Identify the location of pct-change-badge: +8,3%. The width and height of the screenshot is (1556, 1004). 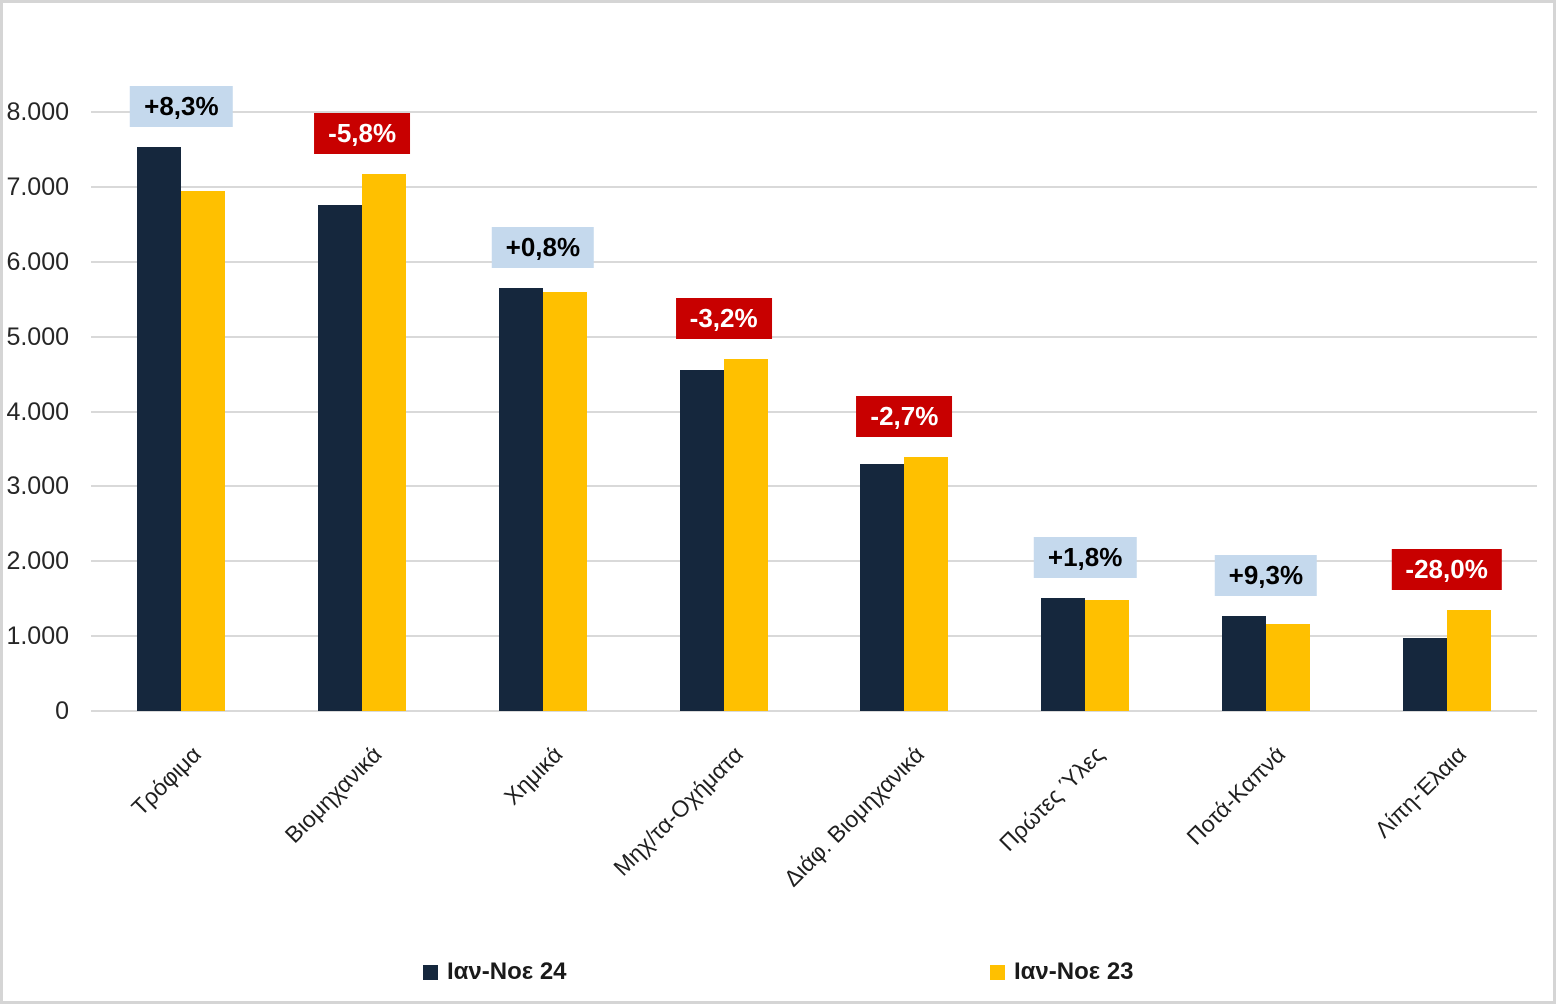
(181, 107).